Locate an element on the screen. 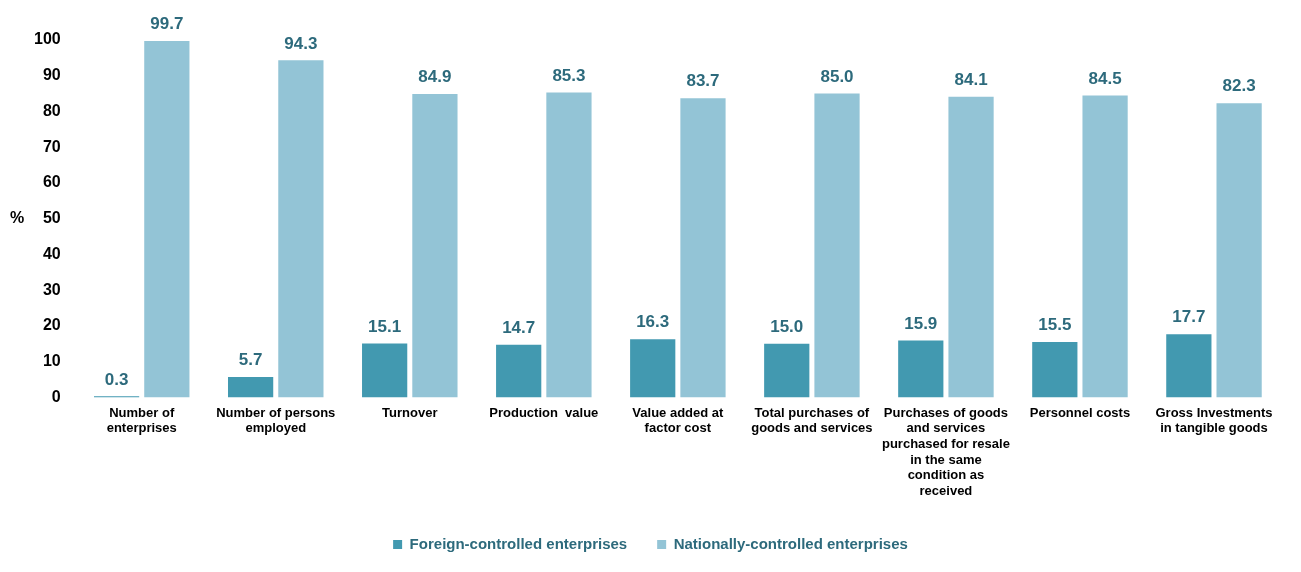  data-label: 99.7 is located at coordinates (167, 24).